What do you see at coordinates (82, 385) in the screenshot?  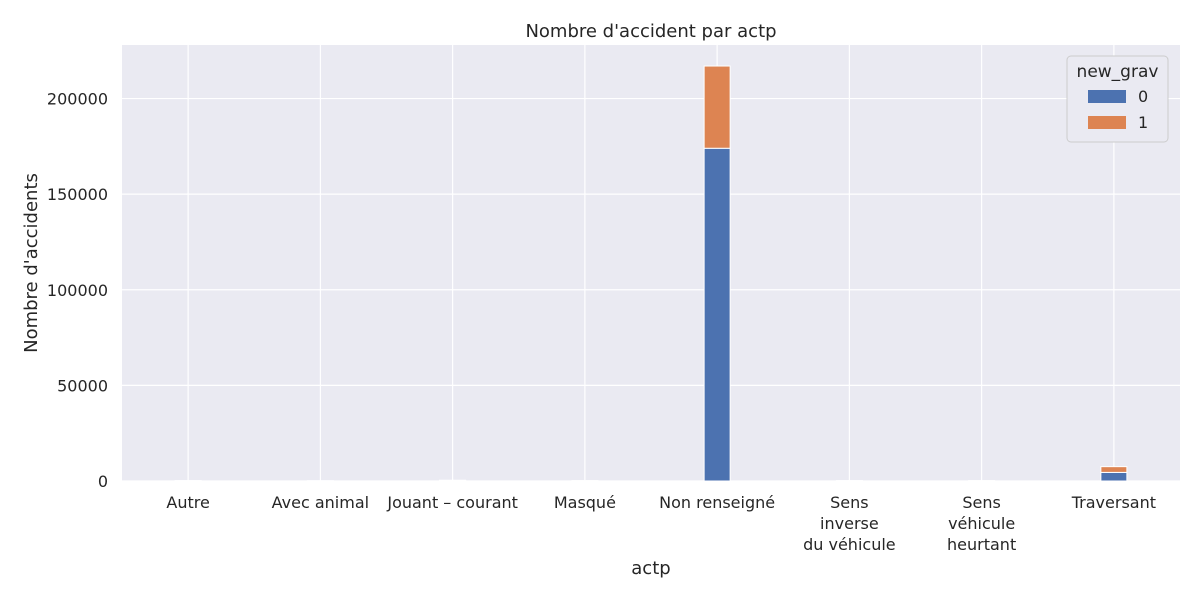 I see `y-tick-label: 50000` at bounding box center [82, 385].